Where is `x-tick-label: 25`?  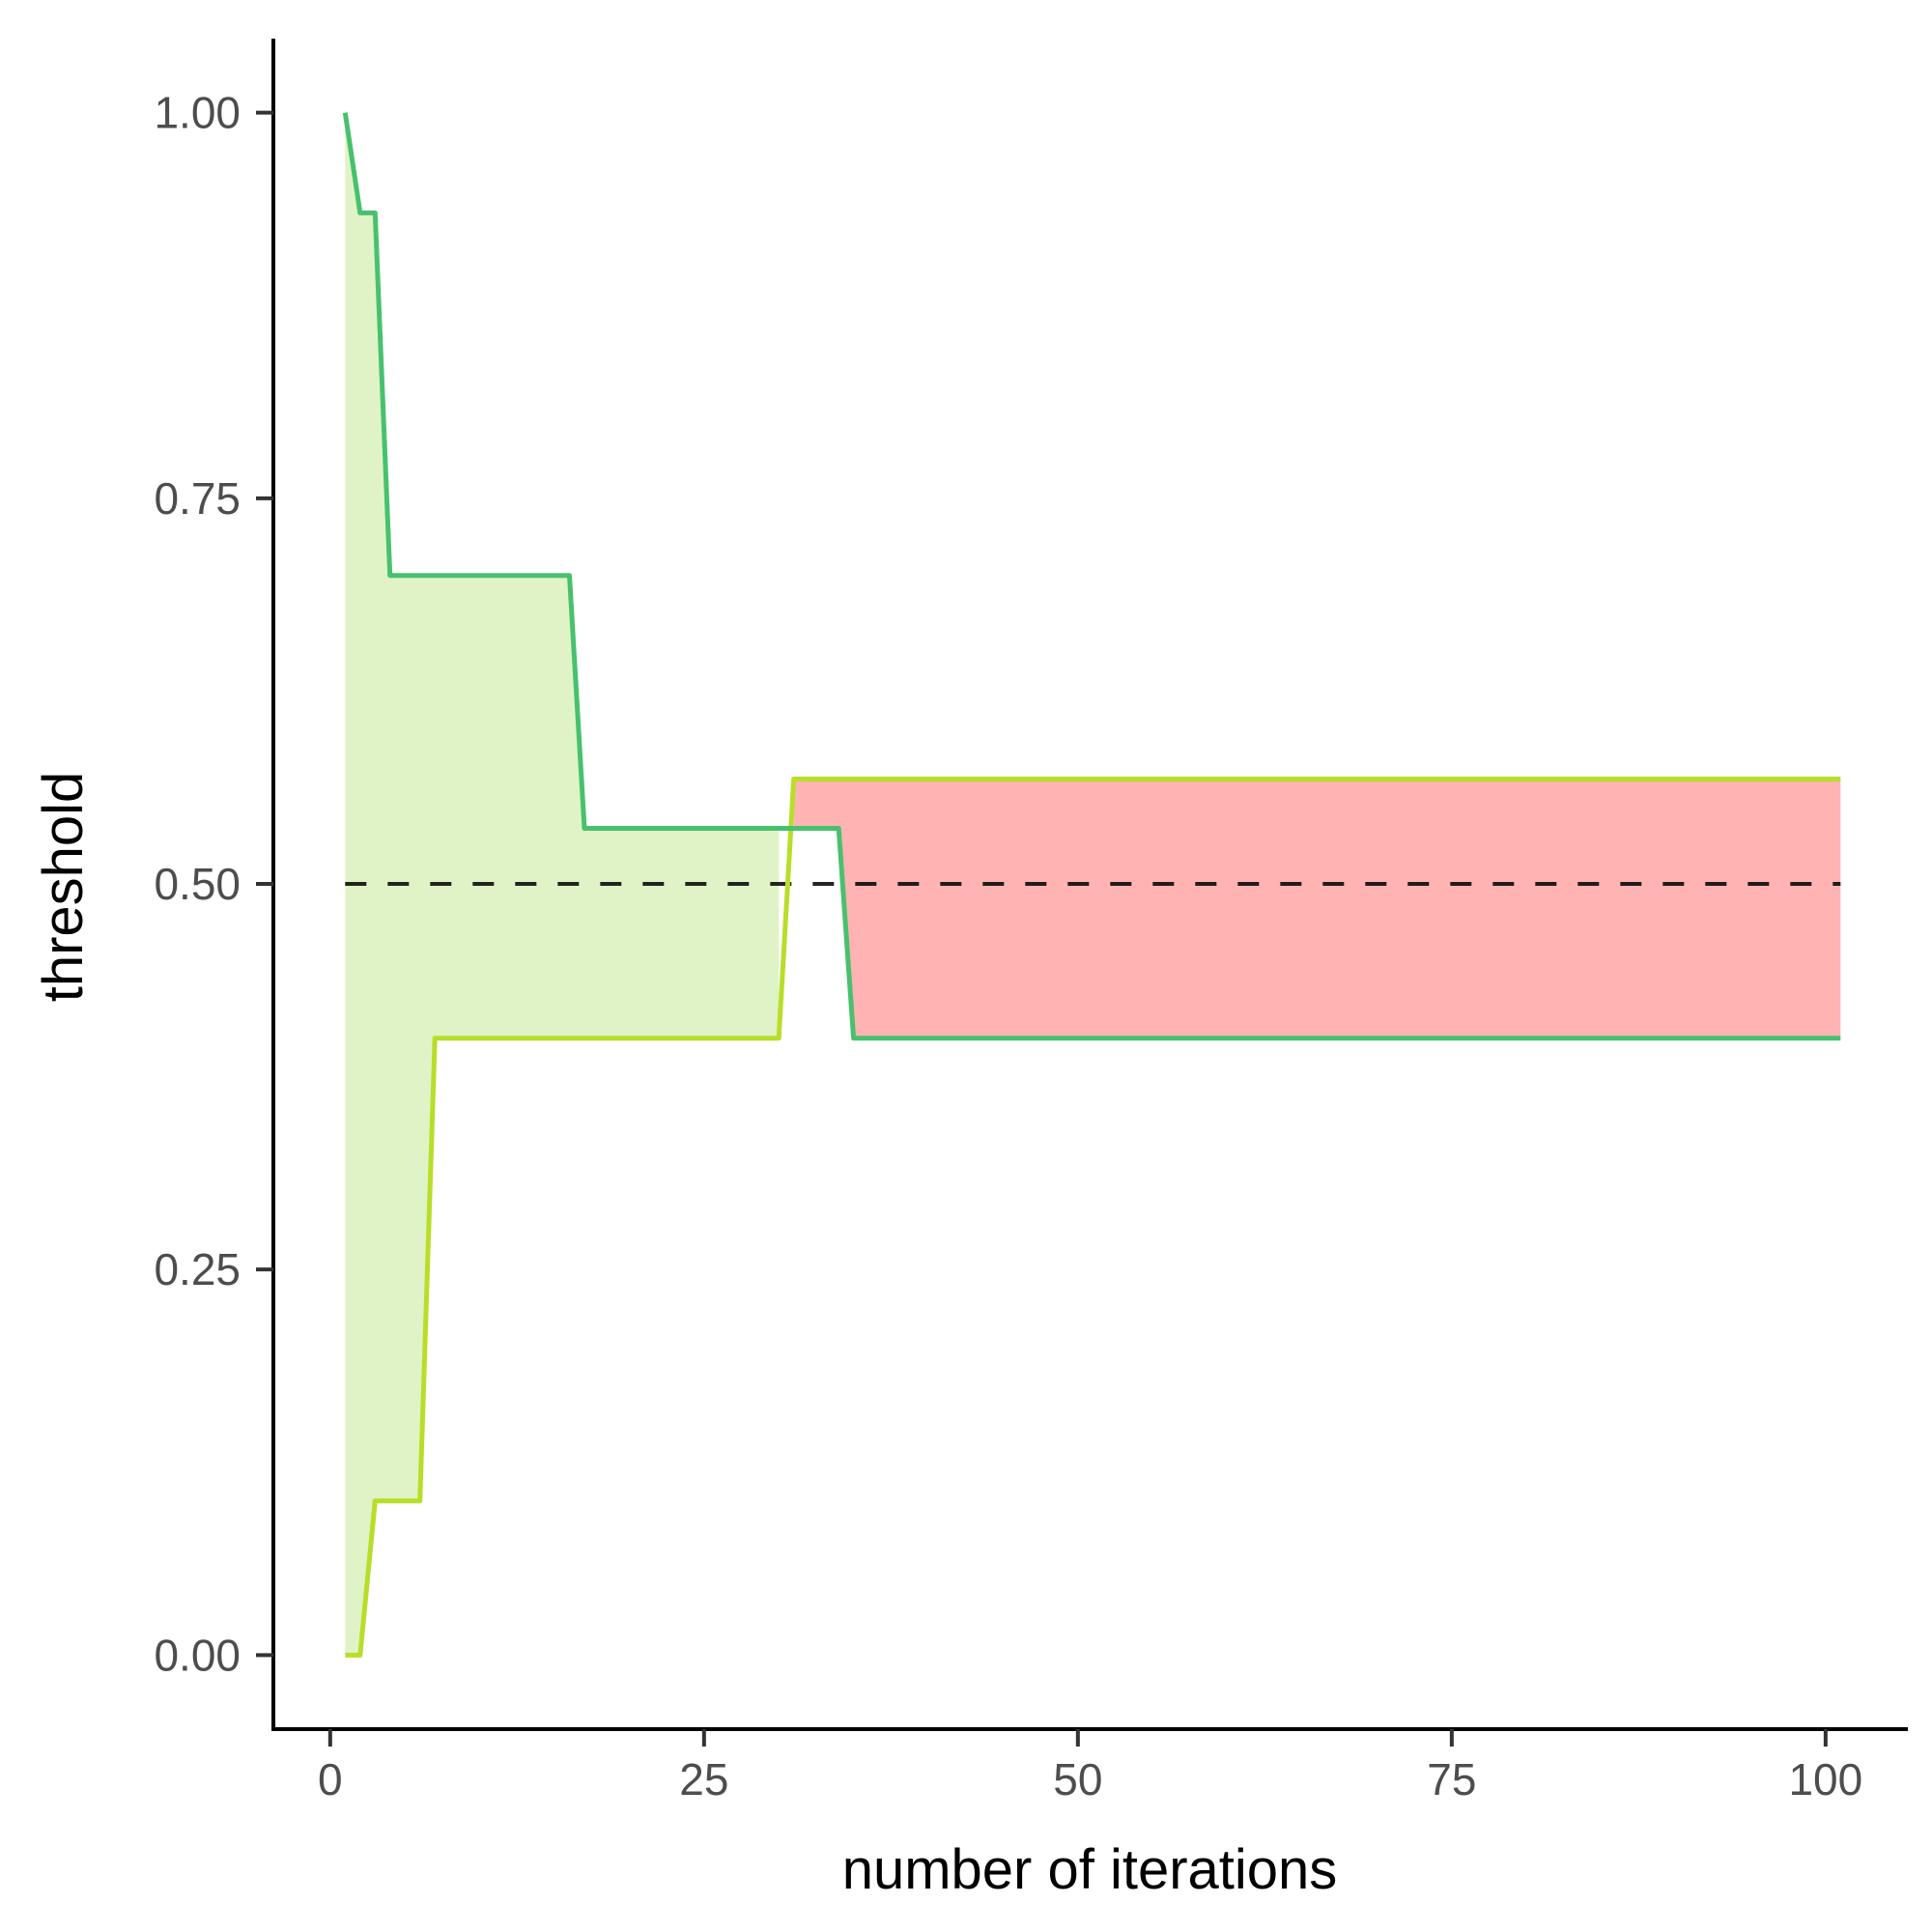
x-tick-label: 25 is located at coordinates (703, 1779).